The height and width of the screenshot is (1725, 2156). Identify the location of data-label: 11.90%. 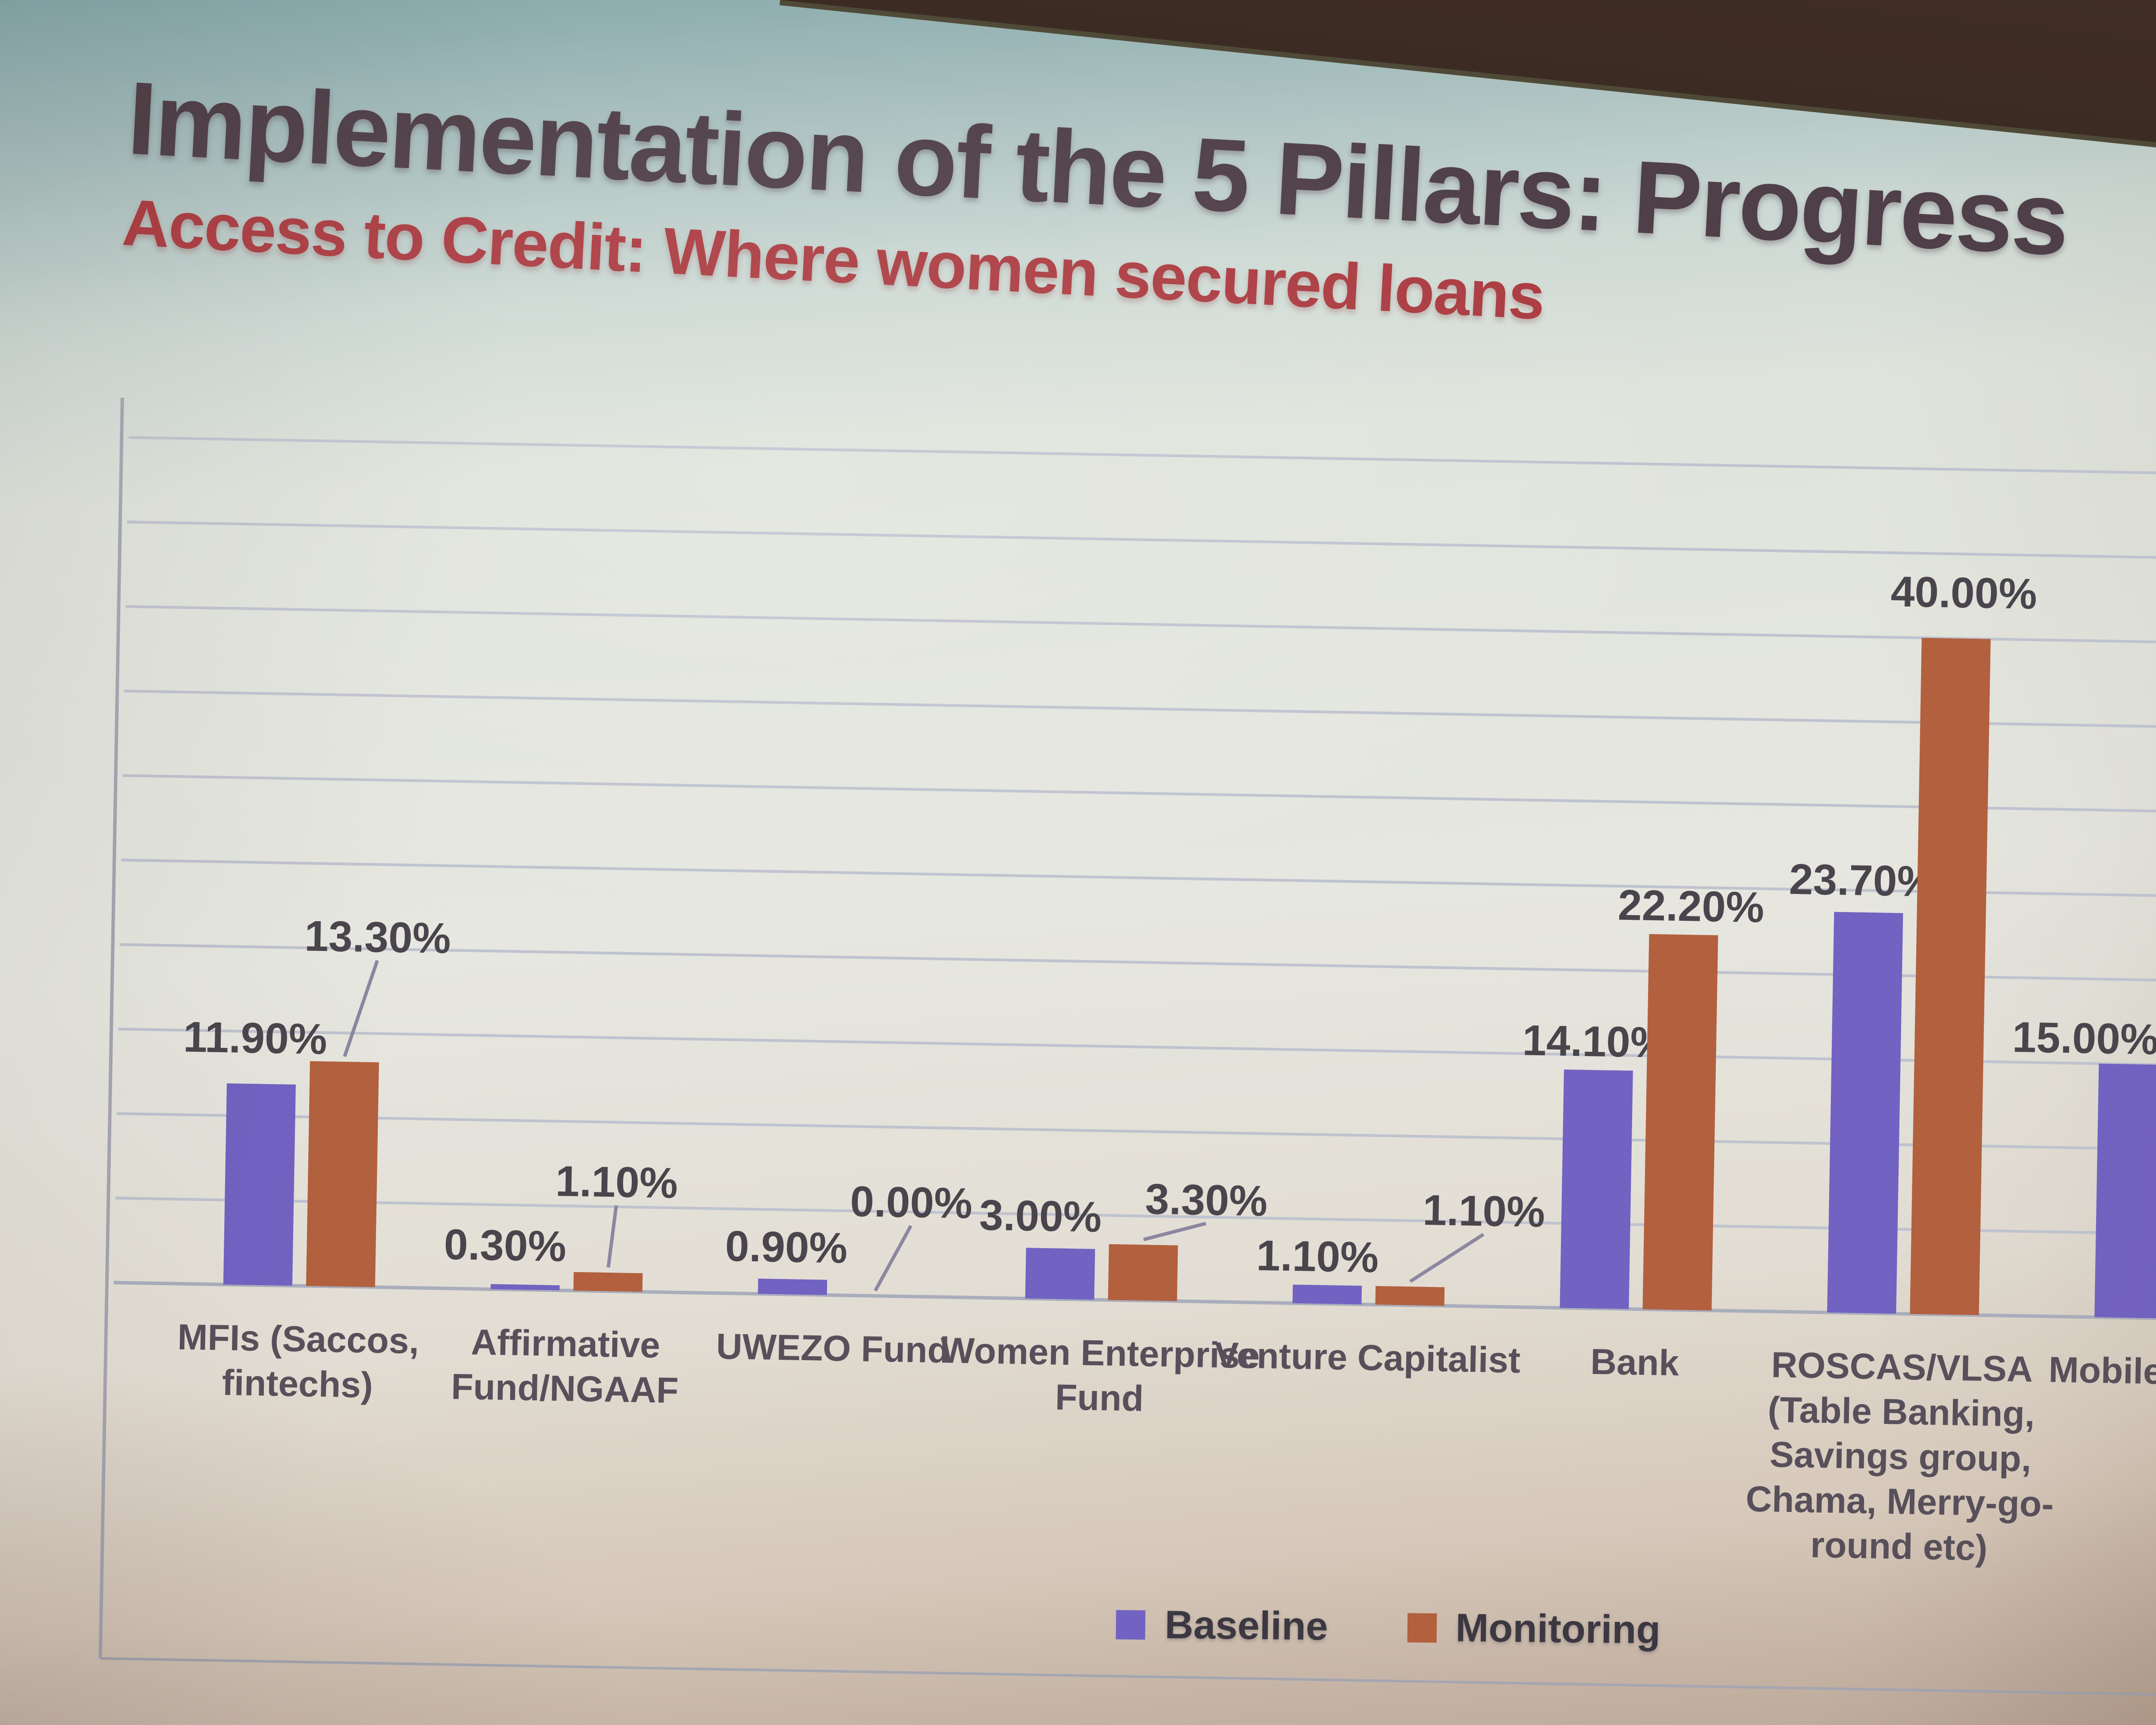
(256, 1038).